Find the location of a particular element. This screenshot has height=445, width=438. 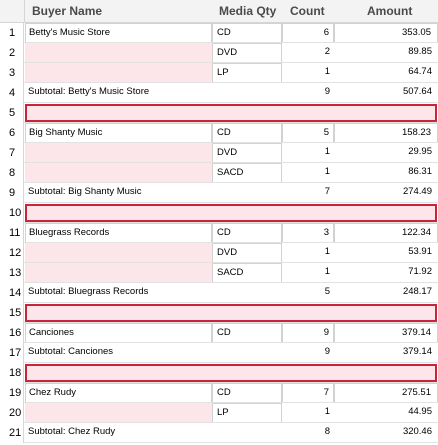

header-media-qty: Media Qty is located at coordinates (248, 11).